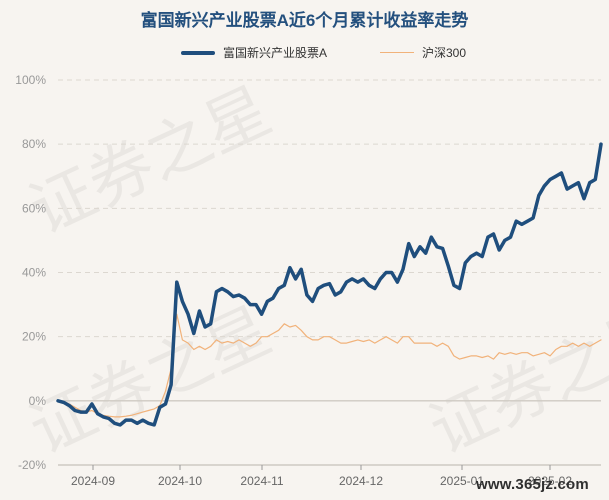 Image resolution: width=609 pixels, height=500 pixels. I want to click on legend-label-hs300: 沪深300, so click(444, 53).